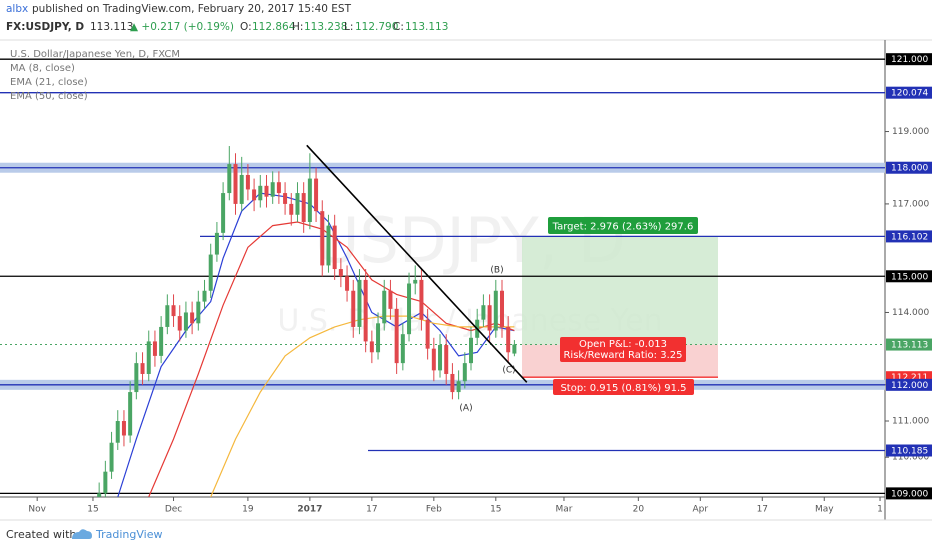 Image resolution: width=932 pixels, height=550 pixels. I want to click on y-tick-label: 119.000, so click(910, 132).